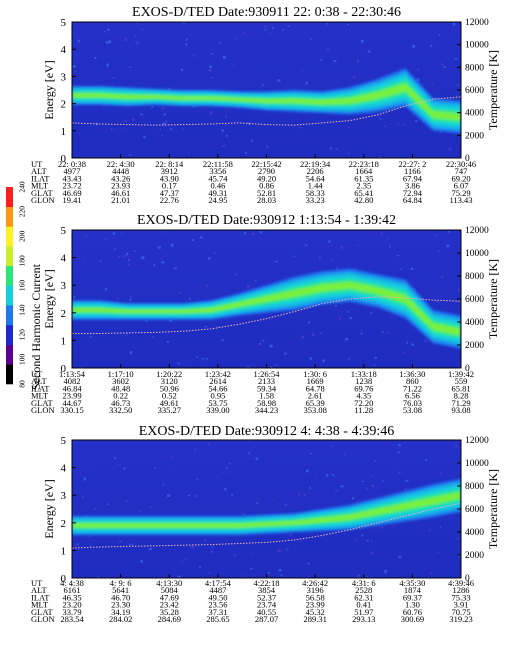 The height and width of the screenshot is (649, 505). I want to click on table-cell: 1:17:10, so click(121, 374).